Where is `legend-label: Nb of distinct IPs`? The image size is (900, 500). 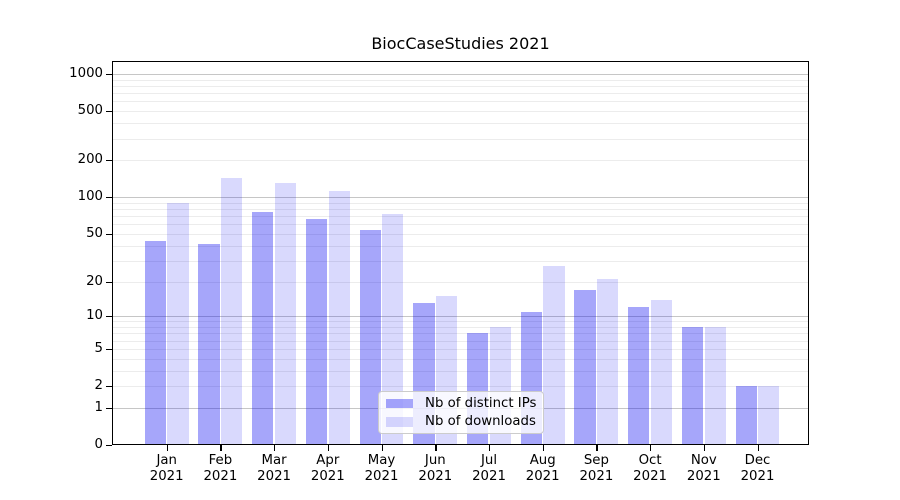 legend-label: Nb of distinct IPs is located at coordinates (481, 403).